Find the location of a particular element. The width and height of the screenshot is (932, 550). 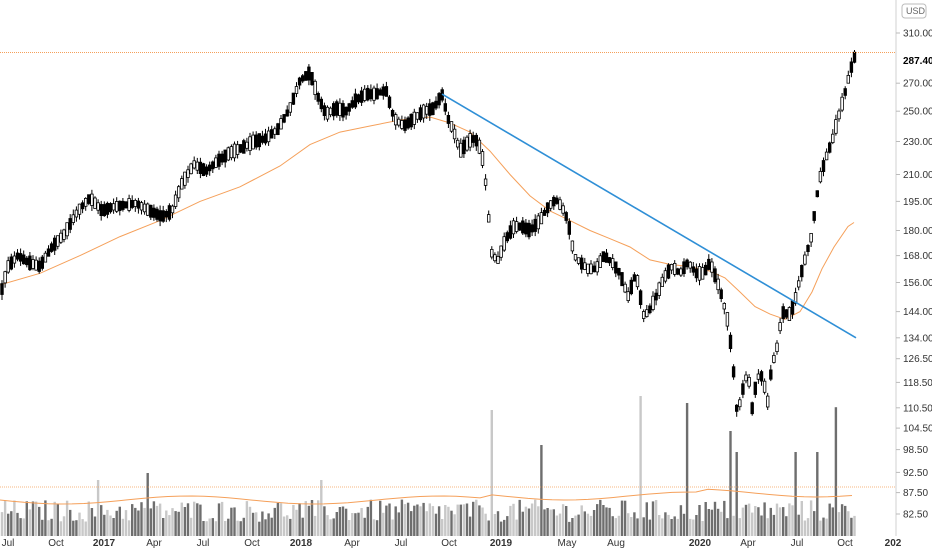

currency-badge-frame is located at coordinates (914, 11).